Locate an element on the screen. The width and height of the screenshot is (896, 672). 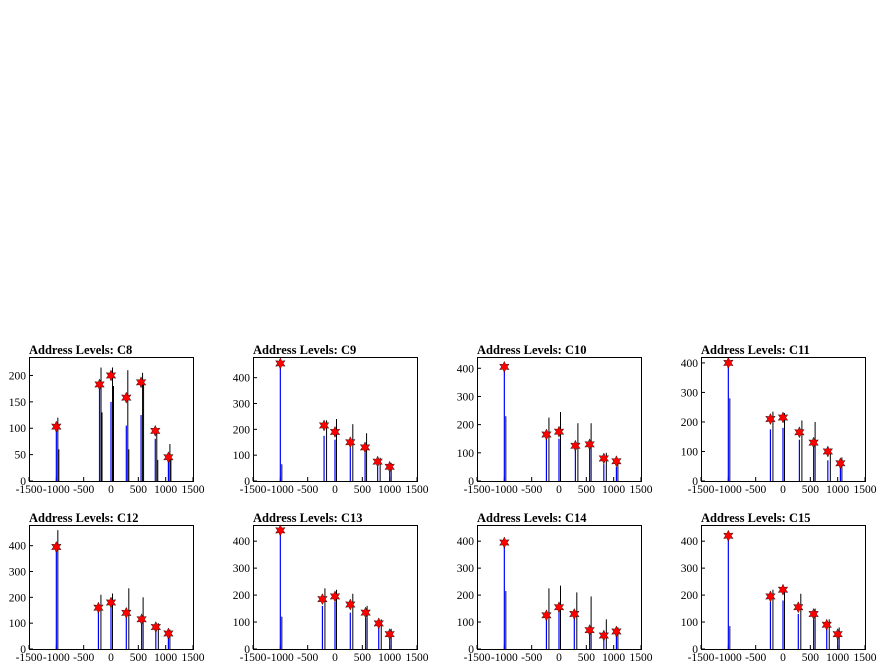
x-tick-label: 1500 is located at coordinates (865, 658).